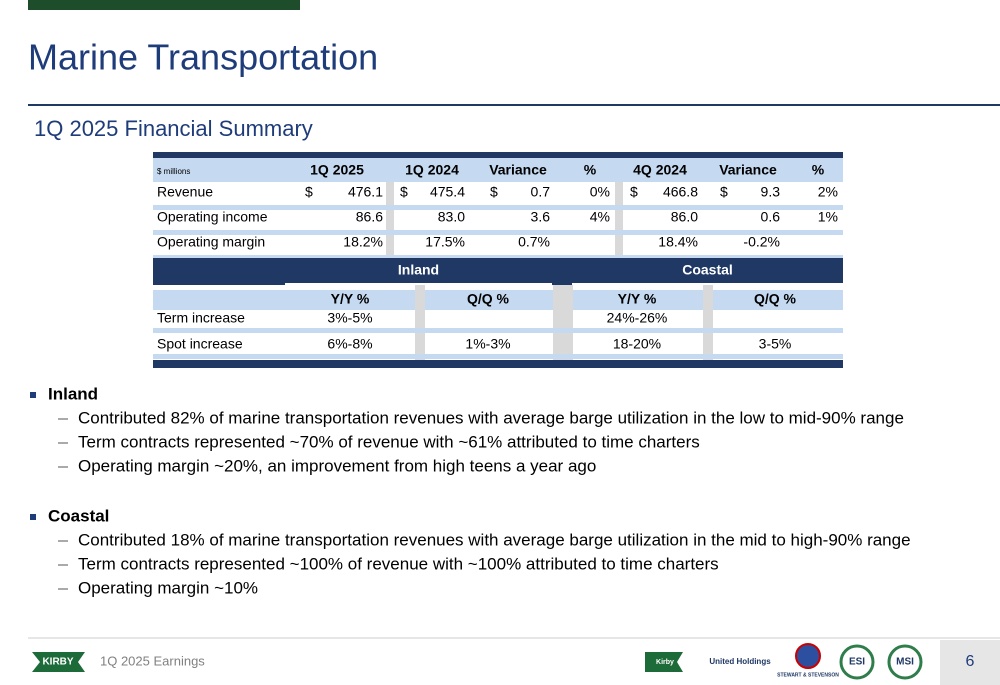  What do you see at coordinates (349, 318) in the screenshot?
I see `cell: 3%-5%` at bounding box center [349, 318].